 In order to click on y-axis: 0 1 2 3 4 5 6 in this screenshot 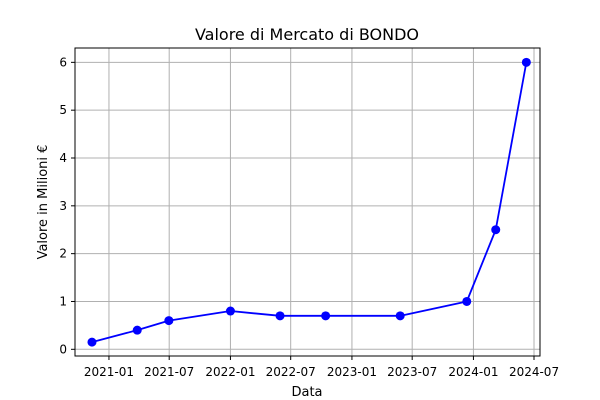, I will do `click(67, 205)`.